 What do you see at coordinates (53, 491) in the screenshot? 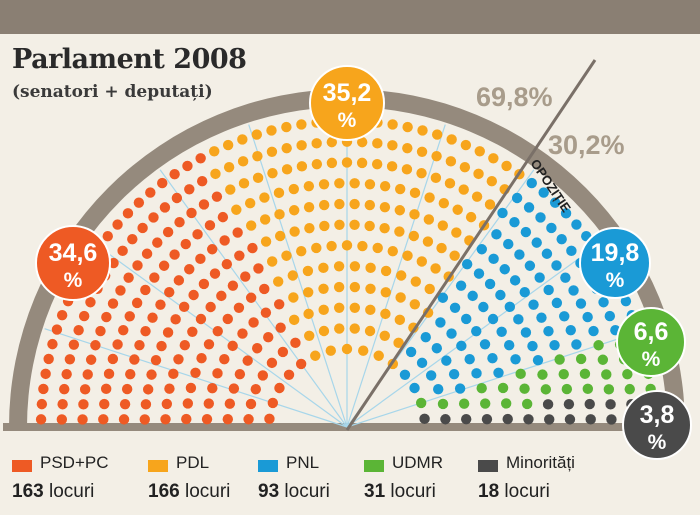
I see `legend-seat-count: 163 locuri` at bounding box center [53, 491].